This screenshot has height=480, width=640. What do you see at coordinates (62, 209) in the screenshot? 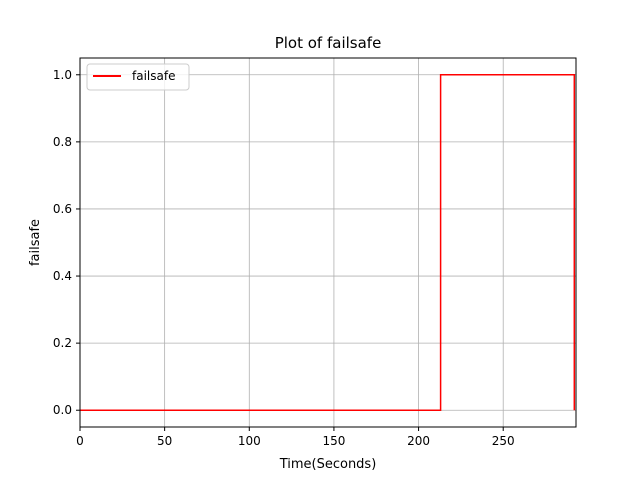
I see `y-tick-label: 0.6` at bounding box center [62, 209].